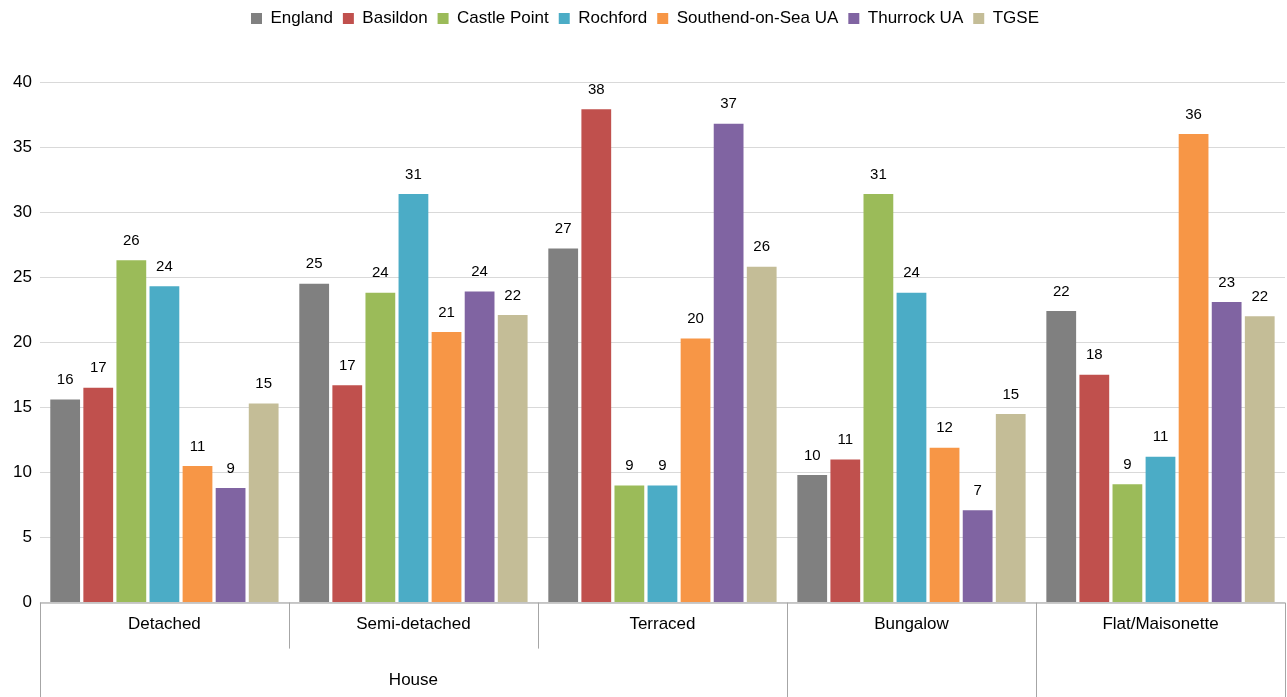 The width and height of the screenshot is (1287, 697). Describe the element at coordinates (301, 18) in the screenshot. I see `legend-label: England` at that location.